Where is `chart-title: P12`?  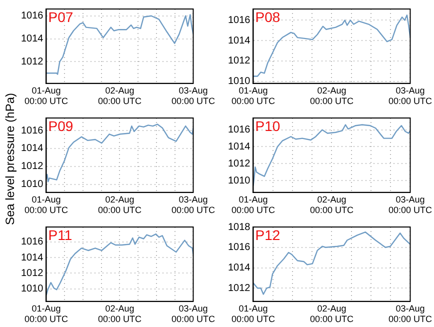
chart-title: P12 is located at coordinates (267, 234).